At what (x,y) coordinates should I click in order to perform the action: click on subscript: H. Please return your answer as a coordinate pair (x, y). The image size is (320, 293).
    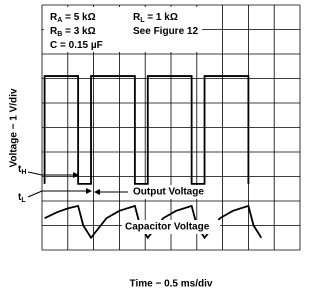
    Looking at the image, I should click on (23, 172).